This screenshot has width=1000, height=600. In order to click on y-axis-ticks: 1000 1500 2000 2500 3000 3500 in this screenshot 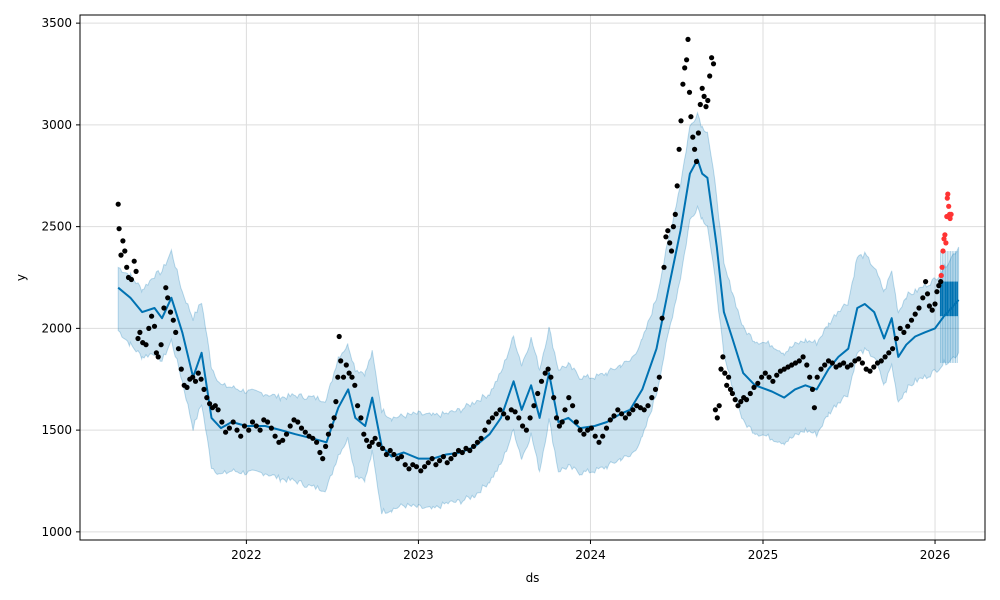, I will do `click(60, 277)`.